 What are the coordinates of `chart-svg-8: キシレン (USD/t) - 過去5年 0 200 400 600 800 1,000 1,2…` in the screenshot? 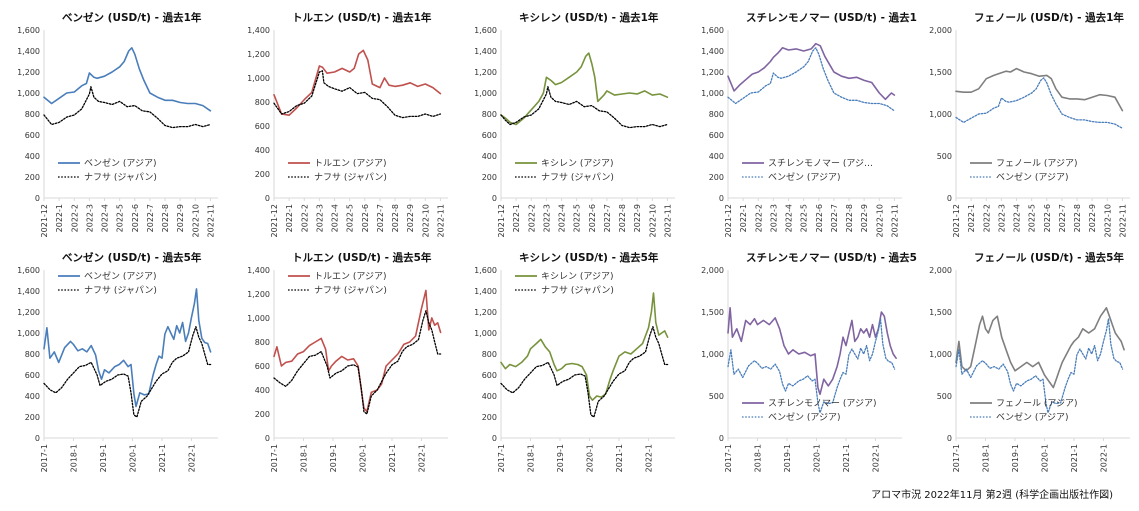 It's located at (574, 361).